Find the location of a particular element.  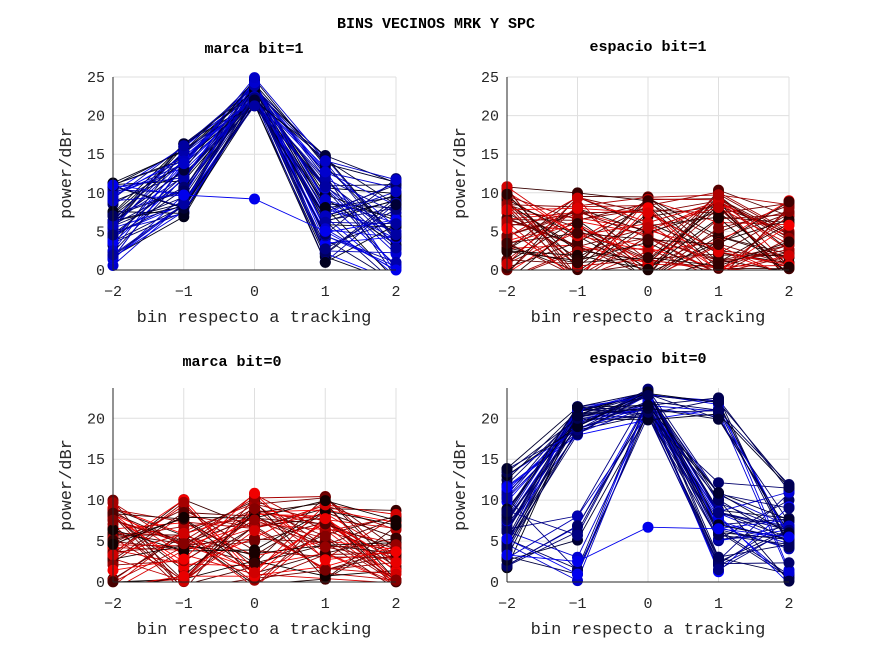

panel-title: marca bit=0 is located at coordinates (231, 362).